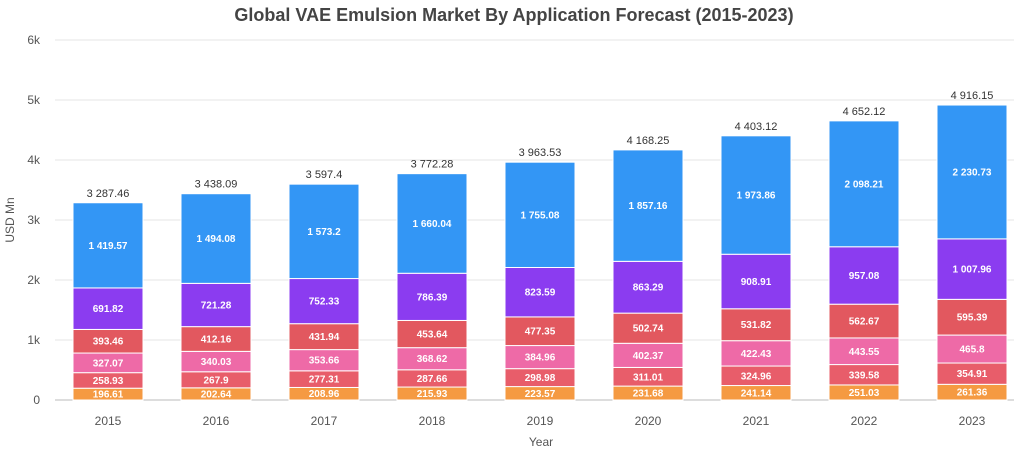 Image resolution: width=1014 pixels, height=473 pixels. Describe the element at coordinates (216, 185) in the screenshot. I see `total-value-label: 3 438.09` at that location.